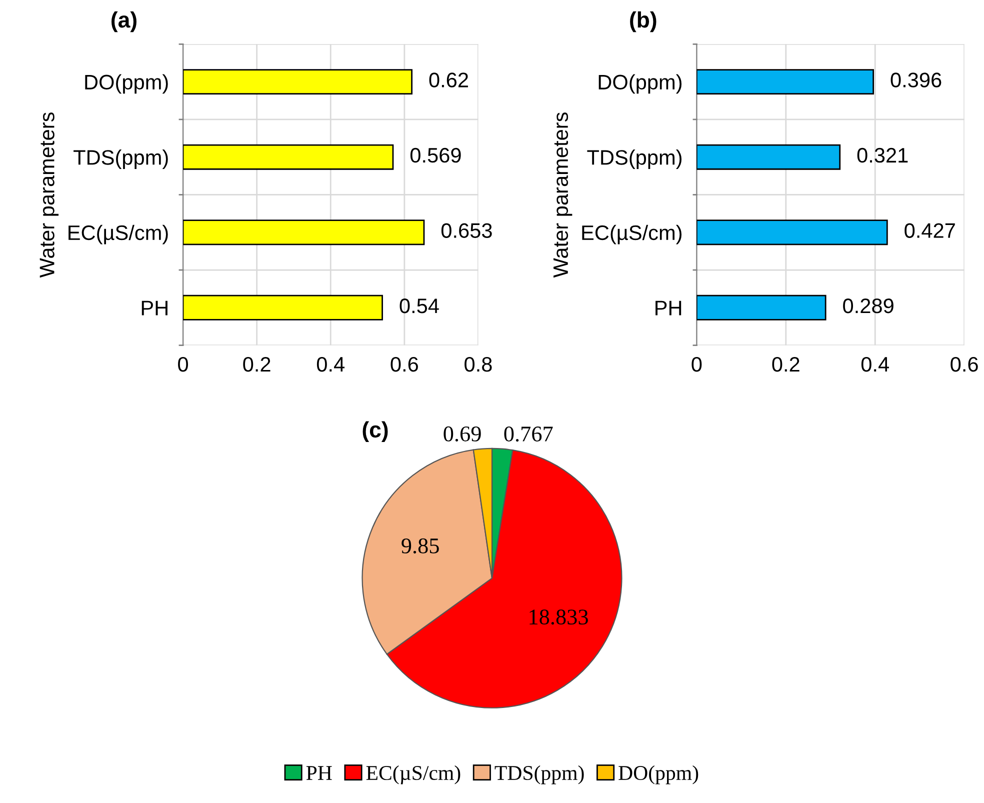 The width and height of the screenshot is (984, 803). What do you see at coordinates (124, 21) in the screenshot?
I see `chart-title: (a)` at bounding box center [124, 21].